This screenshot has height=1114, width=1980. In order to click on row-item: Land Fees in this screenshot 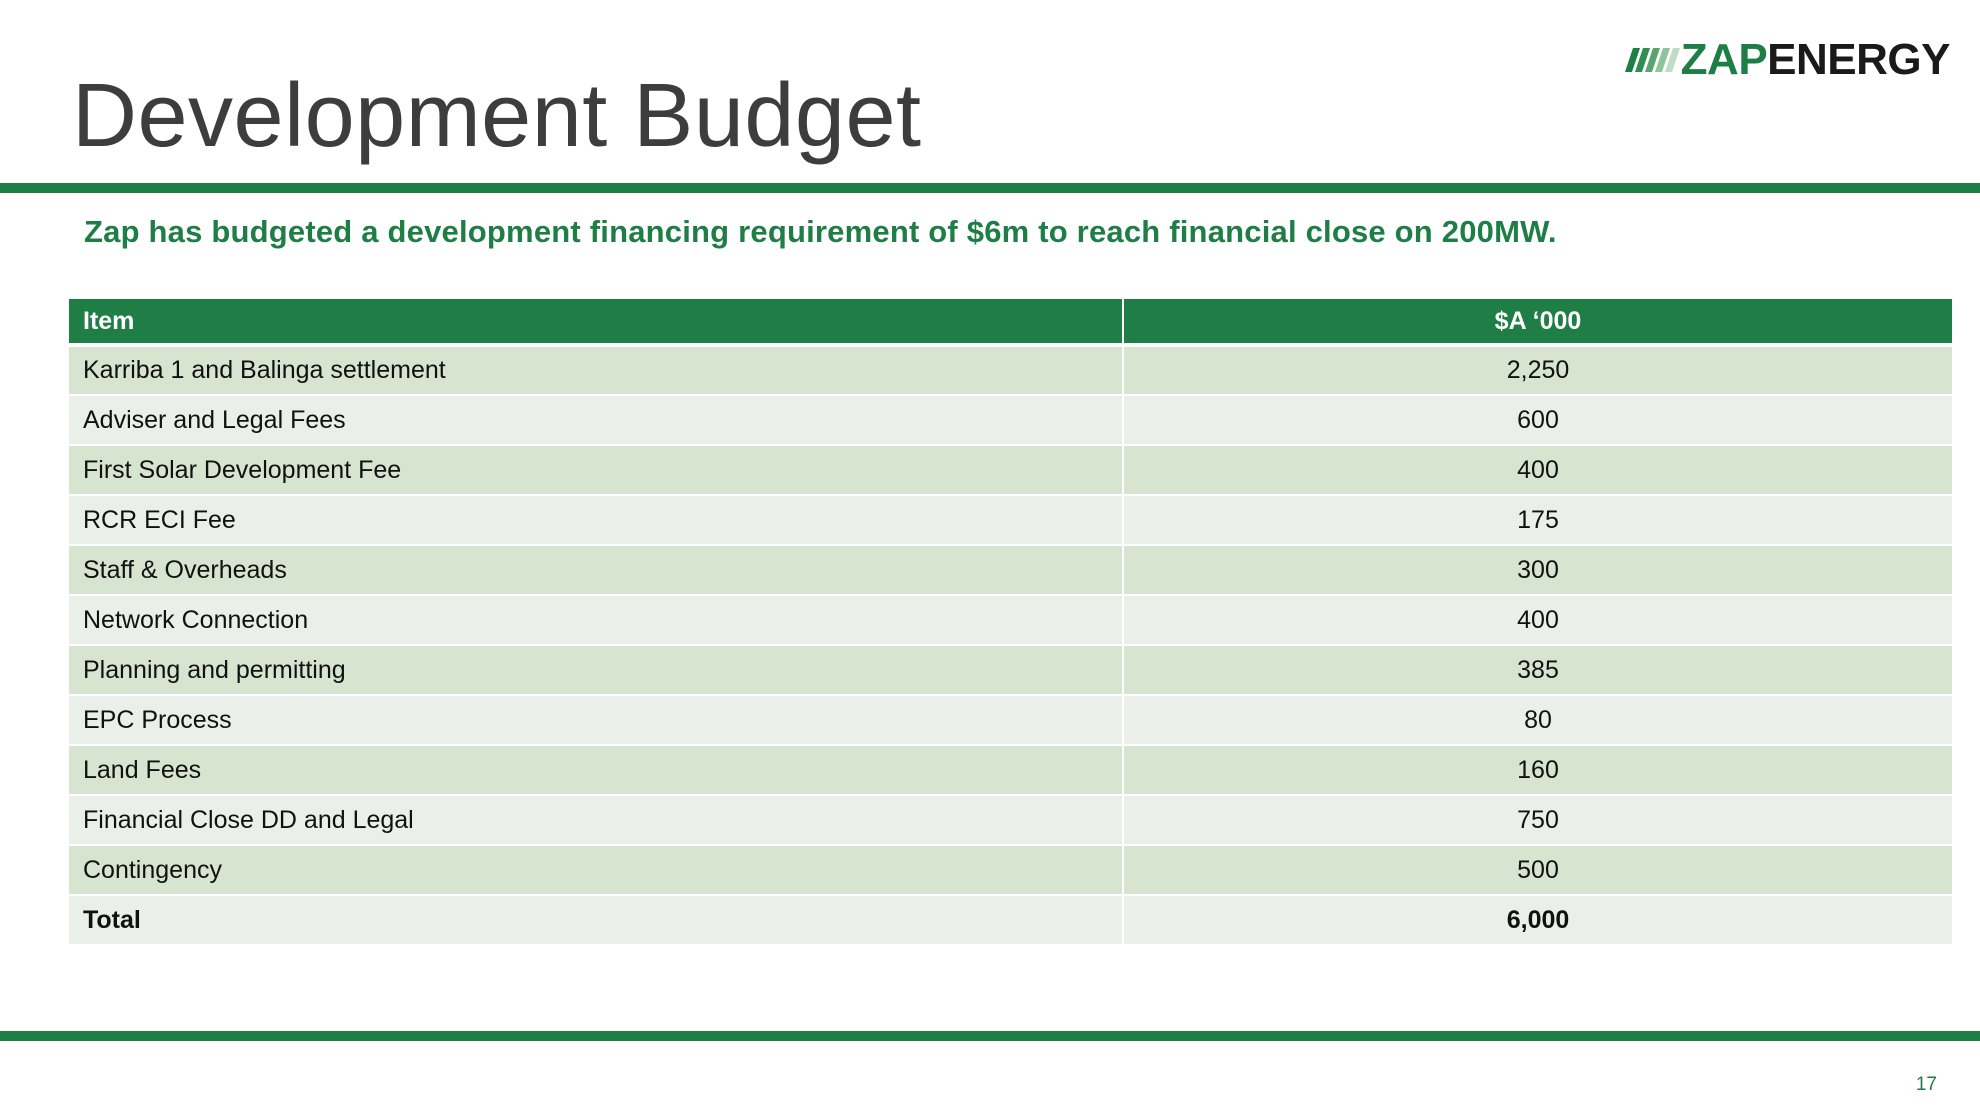, I will do `click(596, 770)`.